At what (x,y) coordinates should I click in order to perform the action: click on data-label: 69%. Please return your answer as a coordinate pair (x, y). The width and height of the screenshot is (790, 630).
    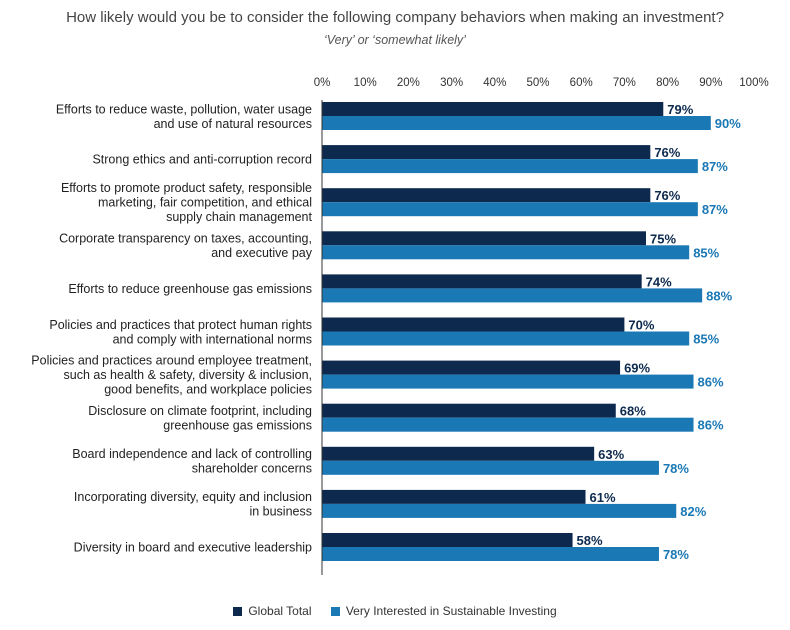
    Looking at the image, I should click on (637, 368).